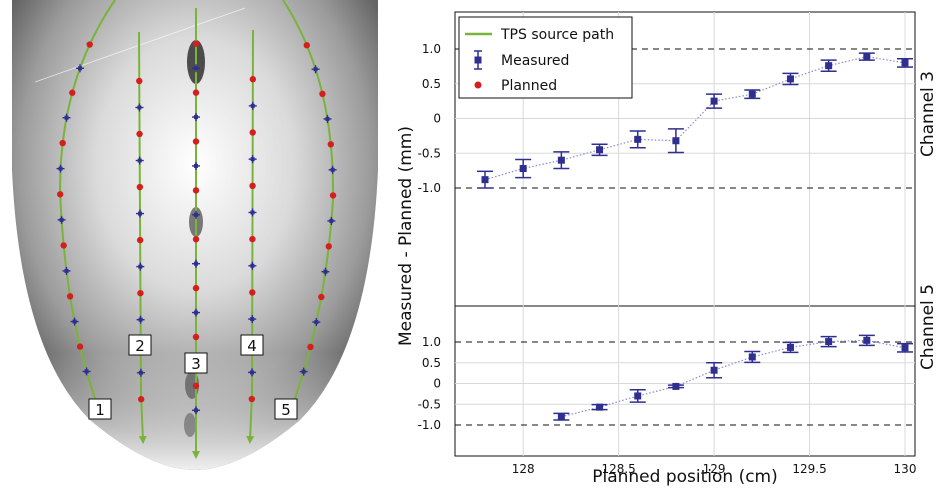 The width and height of the screenshot is (941, 493). What do you see at coordinates (928, 114) in the screenshot?
I see `channel-3-axis-label: Channel 3` at bounding box center [928, 114].